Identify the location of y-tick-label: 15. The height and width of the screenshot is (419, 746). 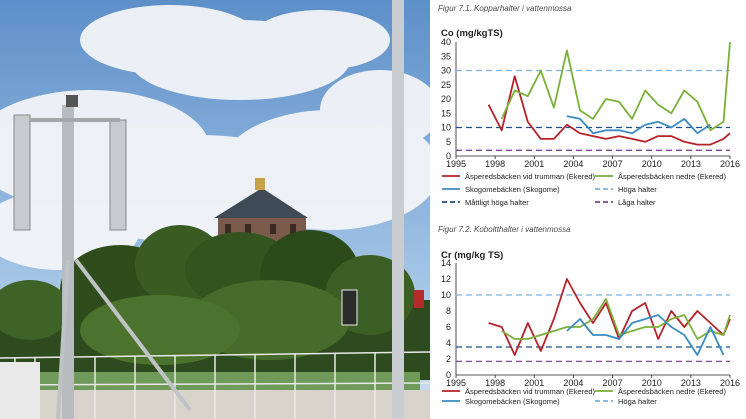
(446, 113).